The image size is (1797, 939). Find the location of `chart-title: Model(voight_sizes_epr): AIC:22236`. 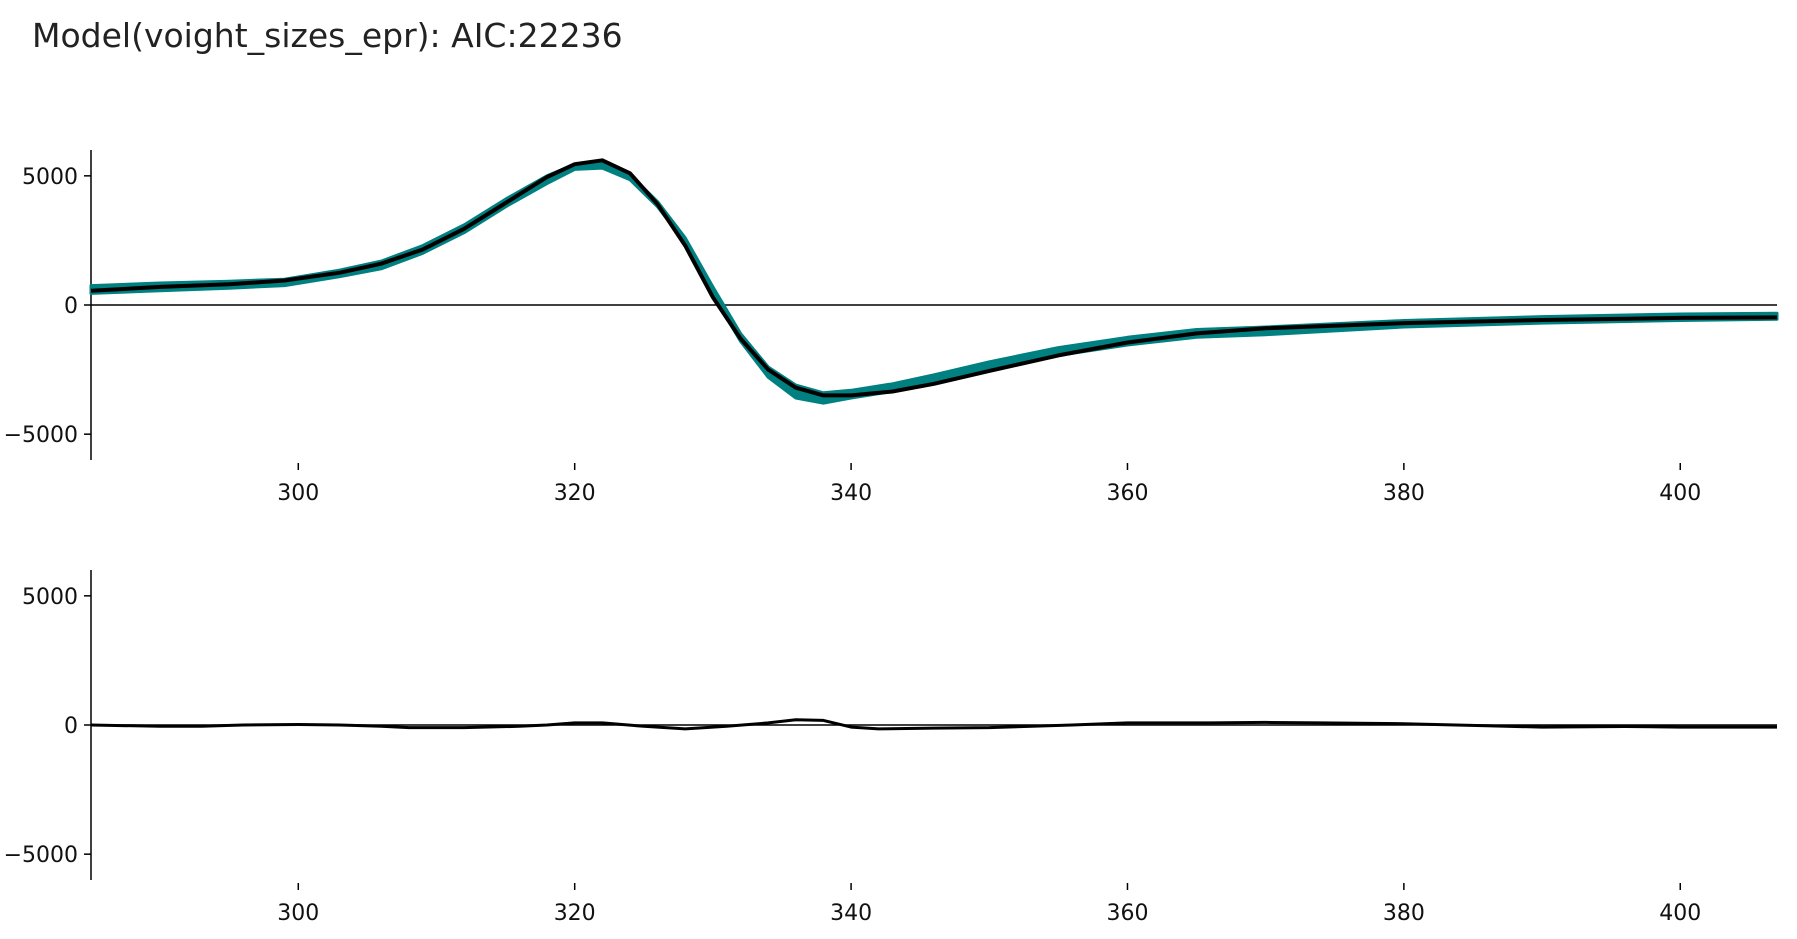

chart-title: Model(voight_sizes_epr): AIC:22236 is located at coordinates (327, 35).